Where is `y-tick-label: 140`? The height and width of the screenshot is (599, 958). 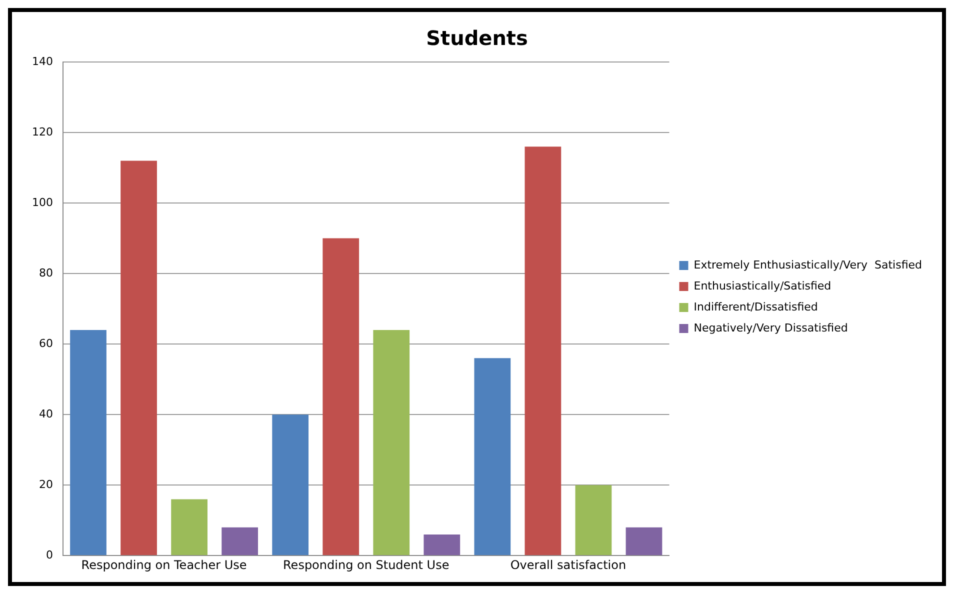
y-tick-label: 140 is located at coordinates (42, 61).